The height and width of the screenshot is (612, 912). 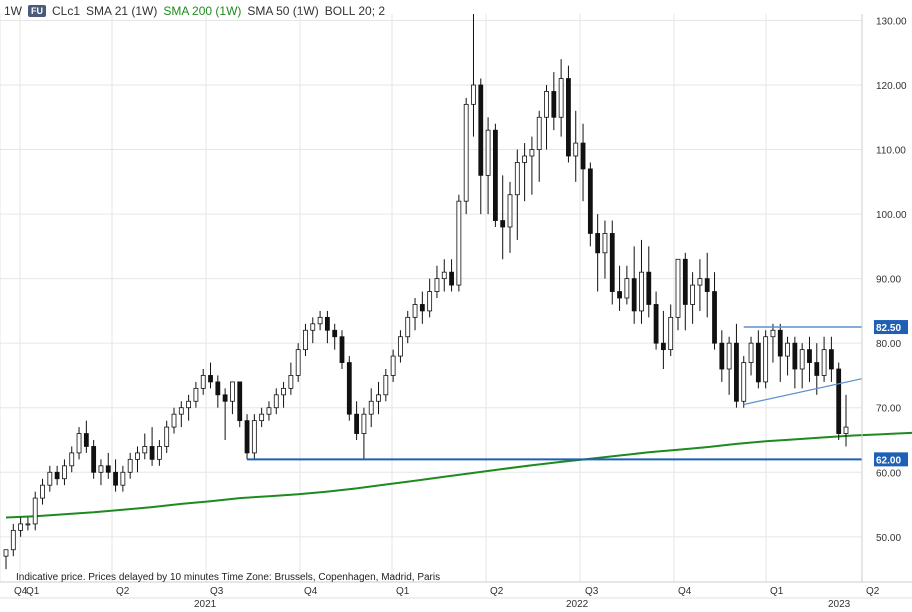 What do you see at coordinates (839, 604) in the screenshot?
I see `x-year-label: 2023` at bounding box center [839, 604].